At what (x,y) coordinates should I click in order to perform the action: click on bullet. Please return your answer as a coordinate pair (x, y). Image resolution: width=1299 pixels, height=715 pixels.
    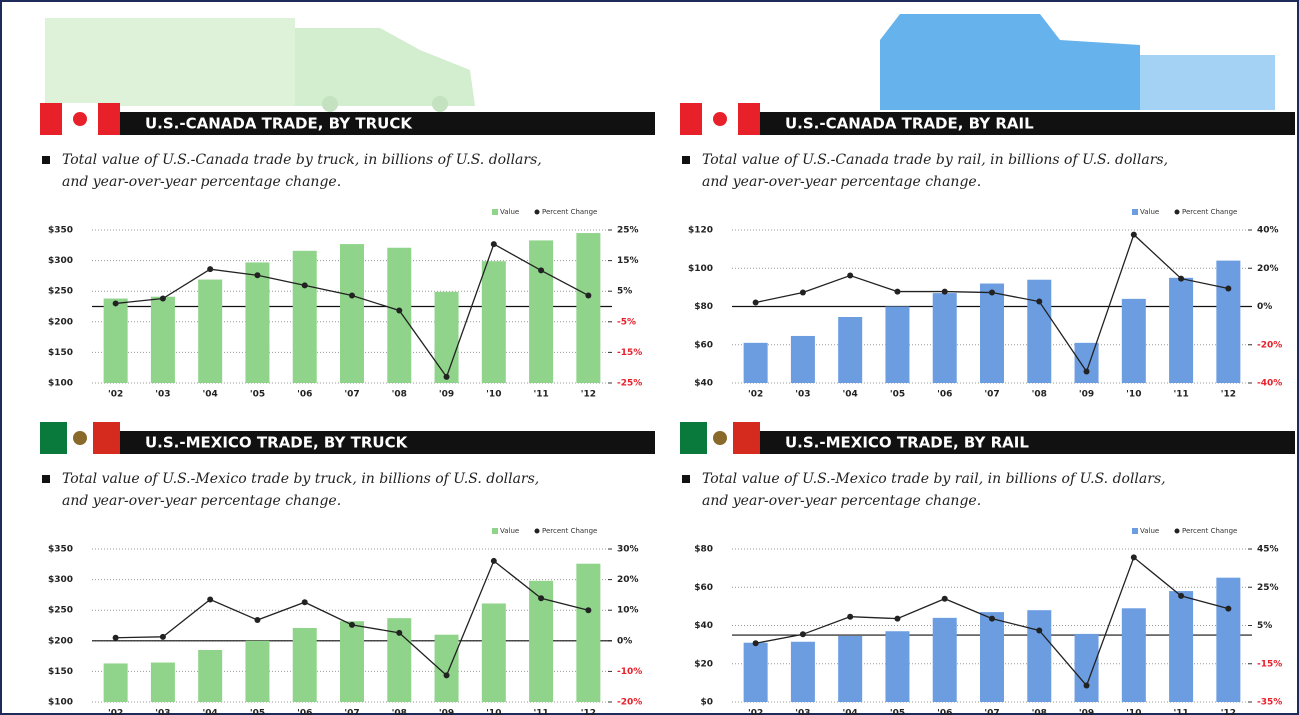
    Looking at the image, I should click on (46, 479).